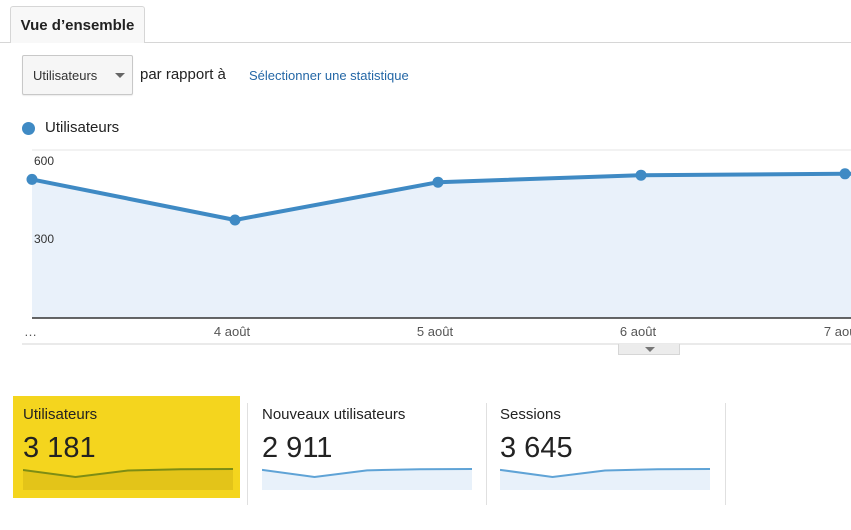 The height and width of the screenshot is (530, 851). I want to click on legend-dot-icon, so click(28, 128).